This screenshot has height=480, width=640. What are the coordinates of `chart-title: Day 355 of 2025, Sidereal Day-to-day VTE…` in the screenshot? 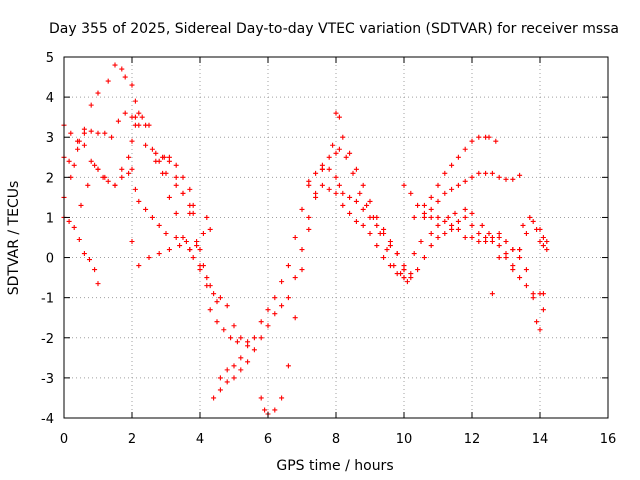 It's located at (334, 29).